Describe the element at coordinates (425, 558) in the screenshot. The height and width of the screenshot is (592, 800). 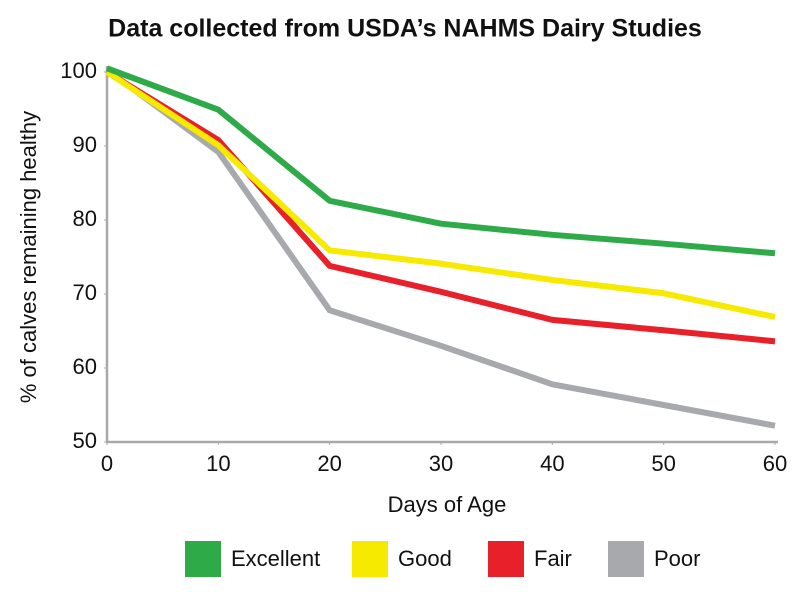
I see `legend-label: Good` at that location.